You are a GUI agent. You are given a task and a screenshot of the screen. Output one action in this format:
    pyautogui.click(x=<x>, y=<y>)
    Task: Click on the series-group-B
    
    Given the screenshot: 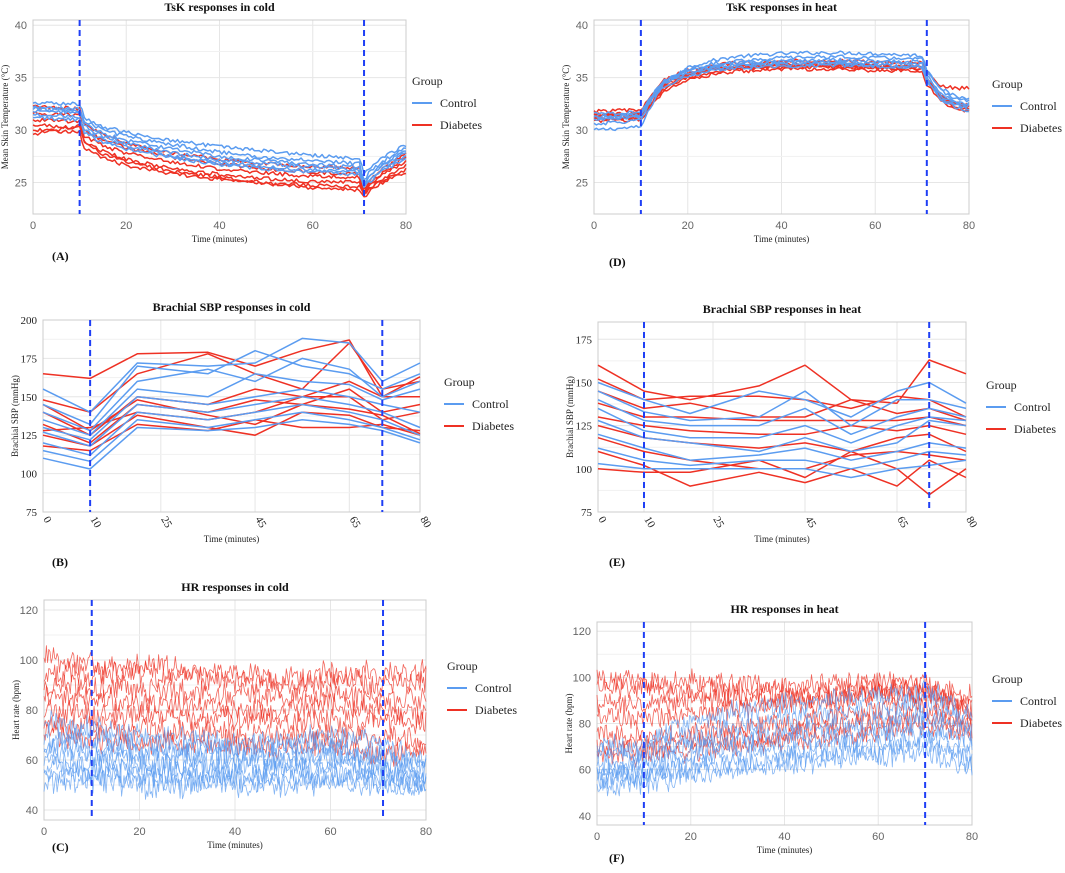 What is the action you would take?
    pyautogui.click(x=231, y=403)
    